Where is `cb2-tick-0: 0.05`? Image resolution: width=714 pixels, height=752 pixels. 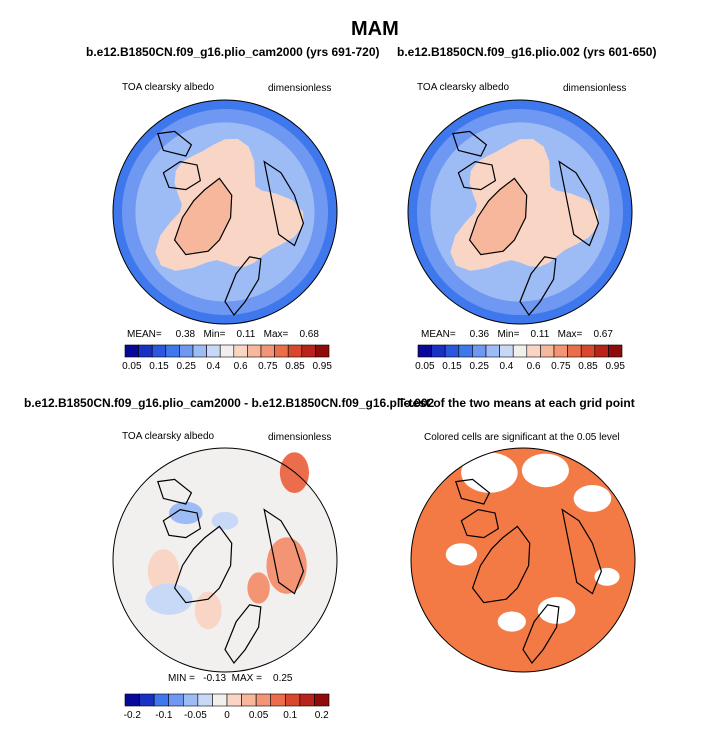
cb2-tick-0: 0.05 is located at coordinates (425, 366).